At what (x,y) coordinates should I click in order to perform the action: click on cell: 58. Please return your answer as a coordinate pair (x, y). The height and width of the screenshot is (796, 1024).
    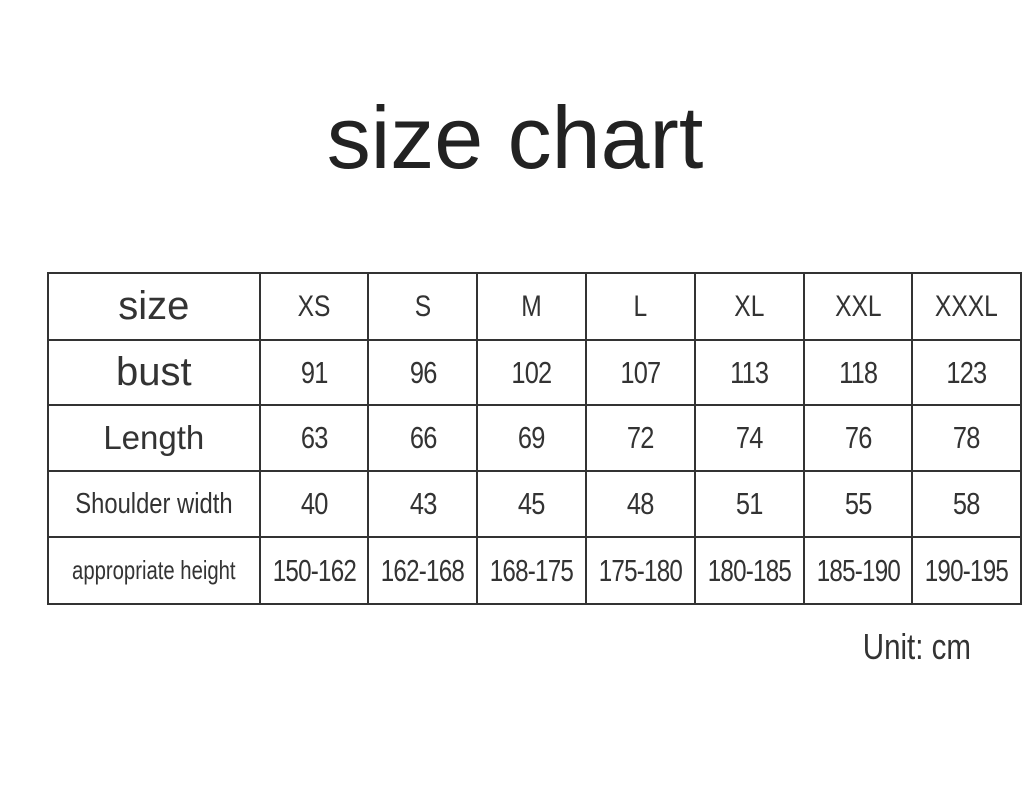
    Looking at the image, I should click on (967, 504).